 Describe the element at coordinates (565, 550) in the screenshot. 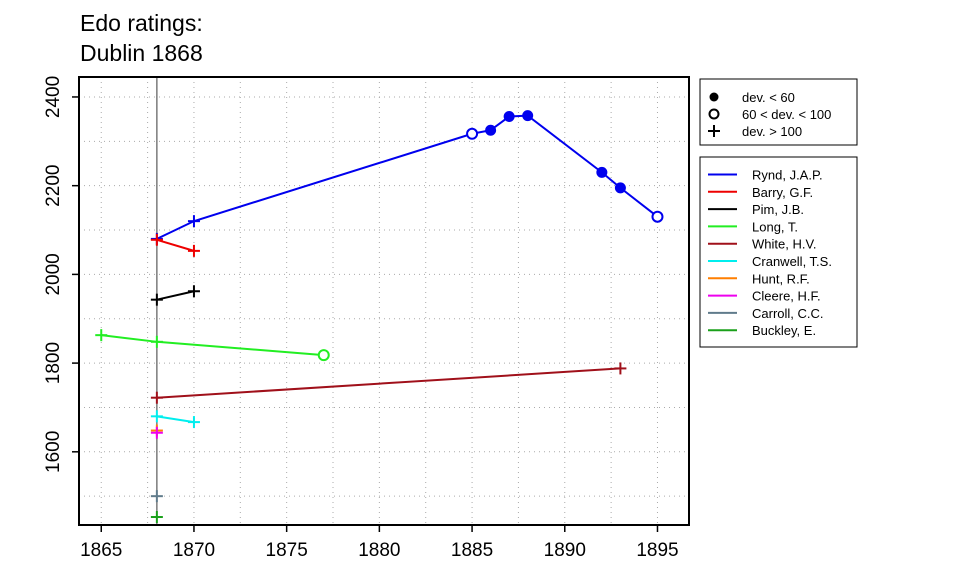

I see `x-tick-label: 1890` at that location.